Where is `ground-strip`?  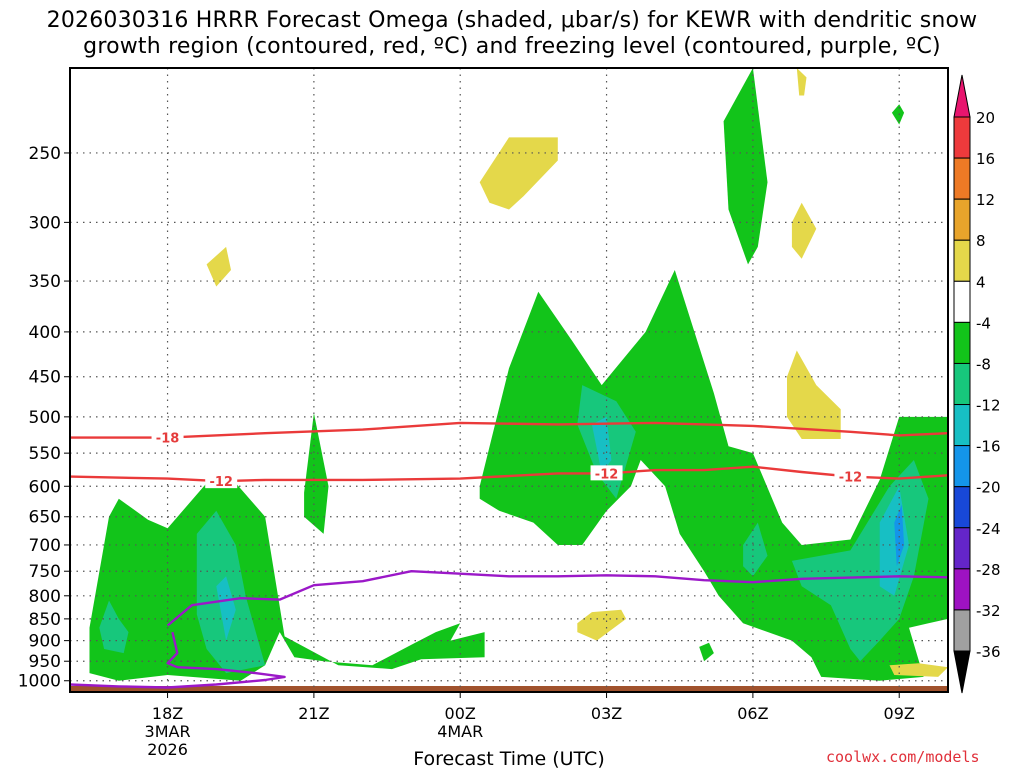
ground-strip is located at coordinates (509, 689).